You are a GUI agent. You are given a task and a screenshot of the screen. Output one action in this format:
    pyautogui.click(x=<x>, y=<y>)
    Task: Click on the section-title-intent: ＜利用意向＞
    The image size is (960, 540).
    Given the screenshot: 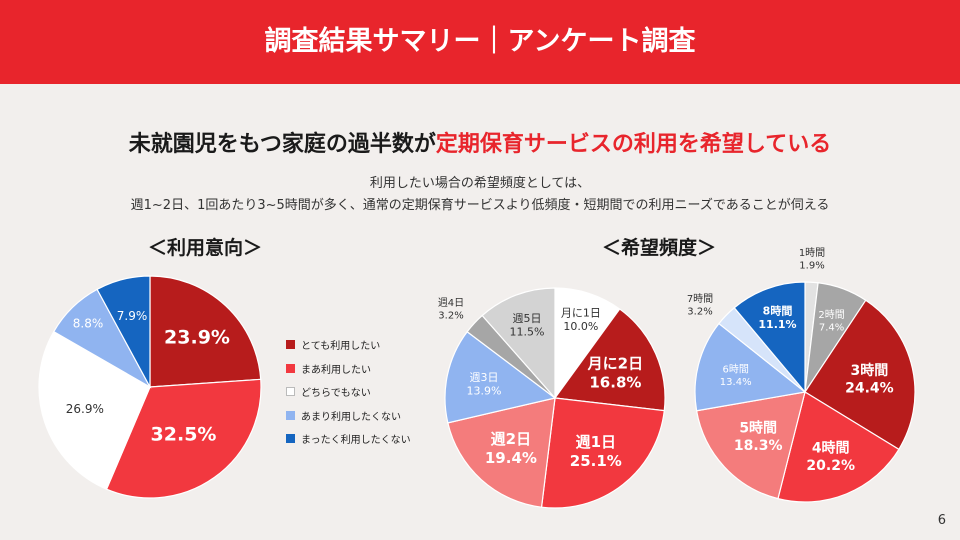 What is the action you would take?
    pyautogui.click(x=205, y=248)
    